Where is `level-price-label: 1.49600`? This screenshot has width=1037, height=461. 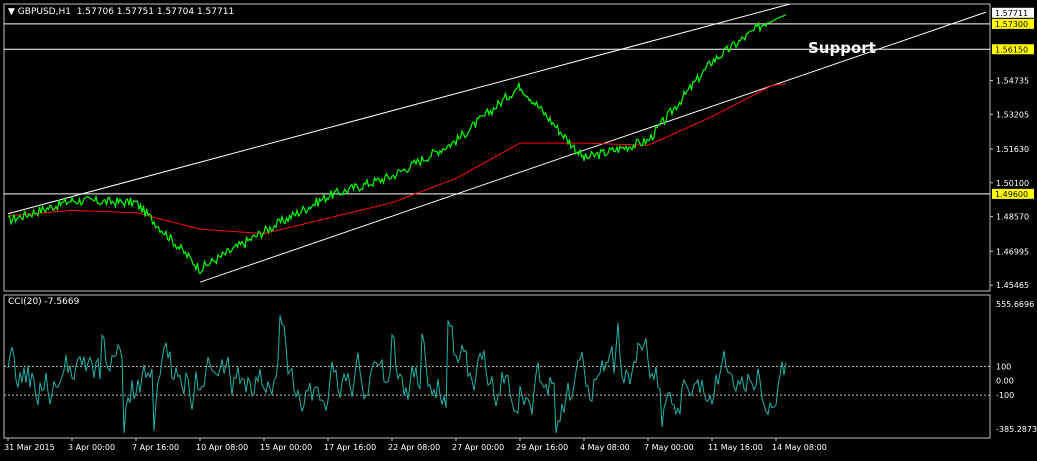
level-price-label: 1.49600 is located at coordinates (1011, 194).